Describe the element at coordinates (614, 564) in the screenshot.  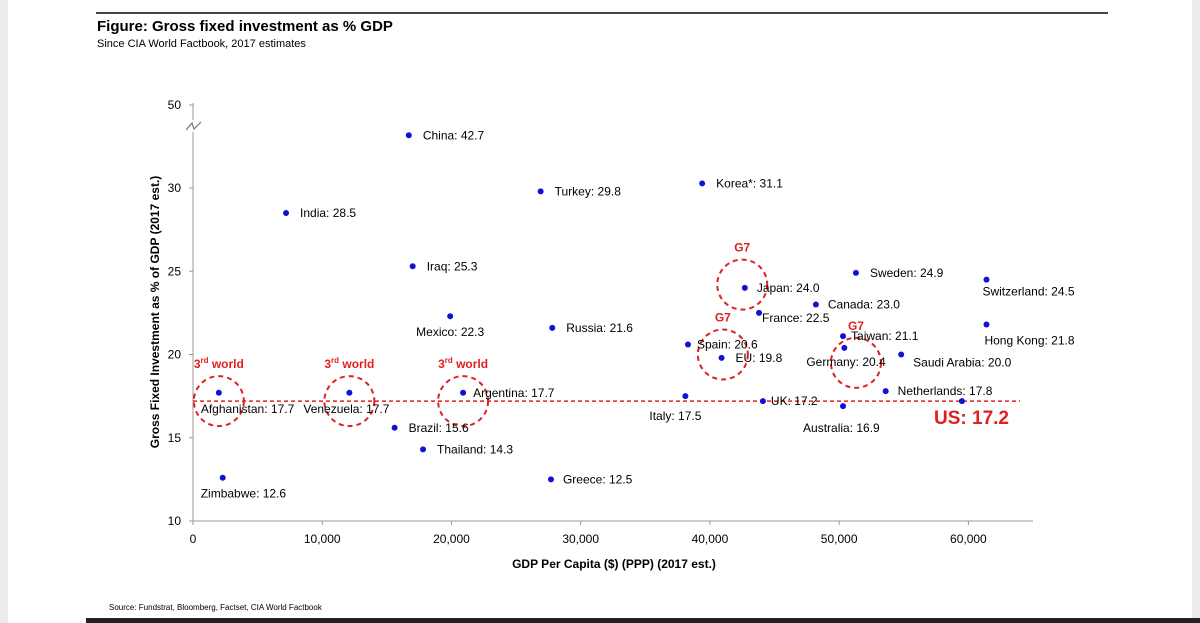
I see `x-axis-label: GDP Per Capita ($) (PPP) (2017 est.)` at that location.